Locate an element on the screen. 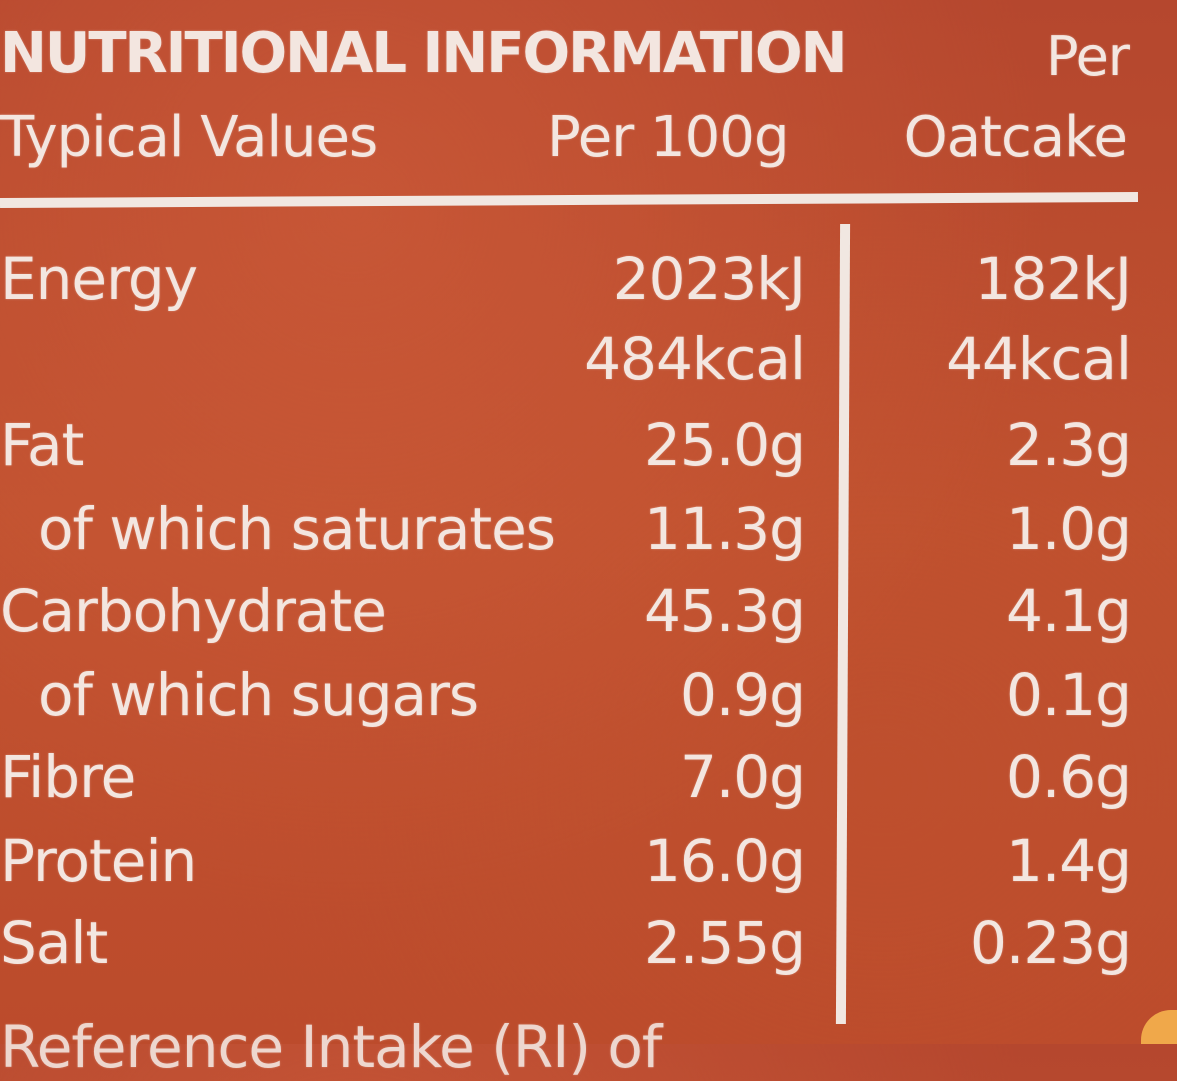 This screenshot has width=1177, height=1081. row-label-fibre: Fibre is located at coordinates (68, 777).